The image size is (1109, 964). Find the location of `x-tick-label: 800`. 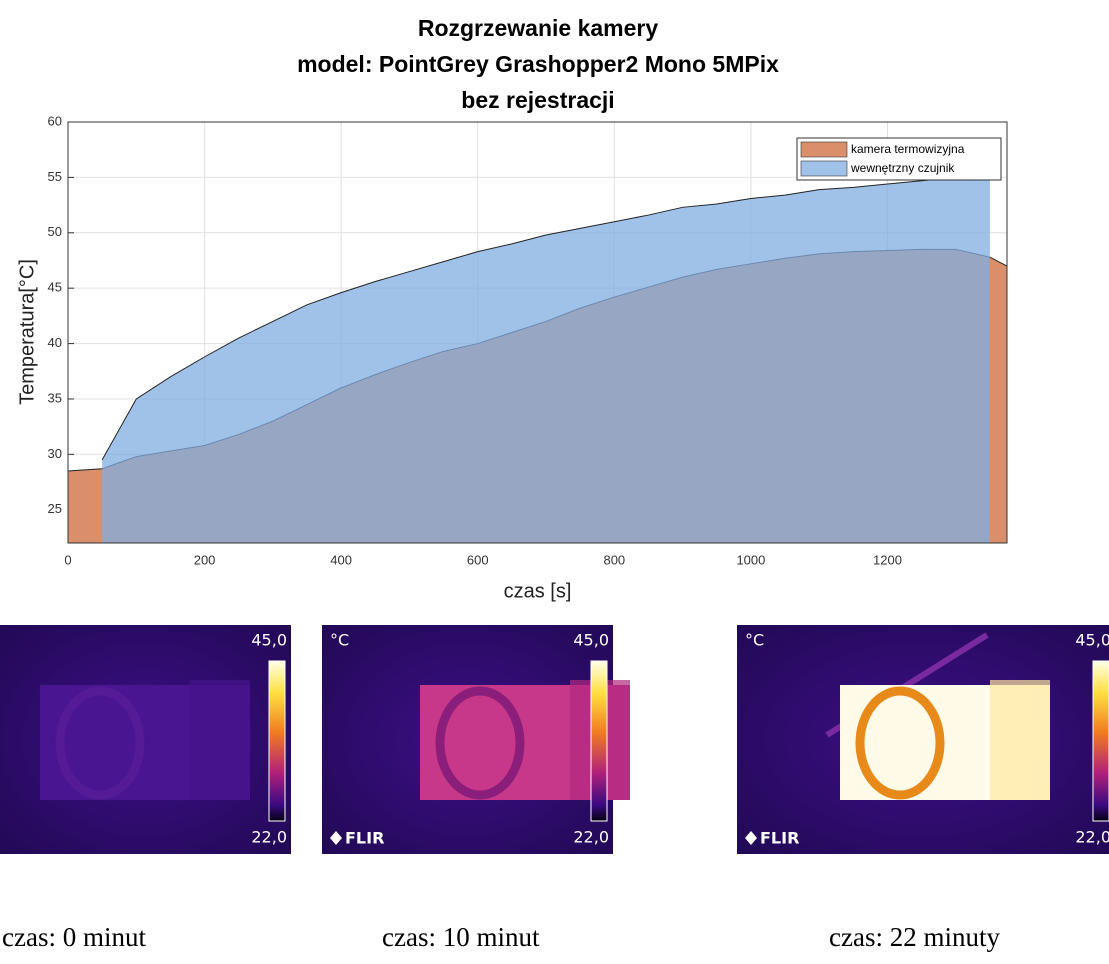

x-tick-label: 800 is located at coordinates (614, 559).